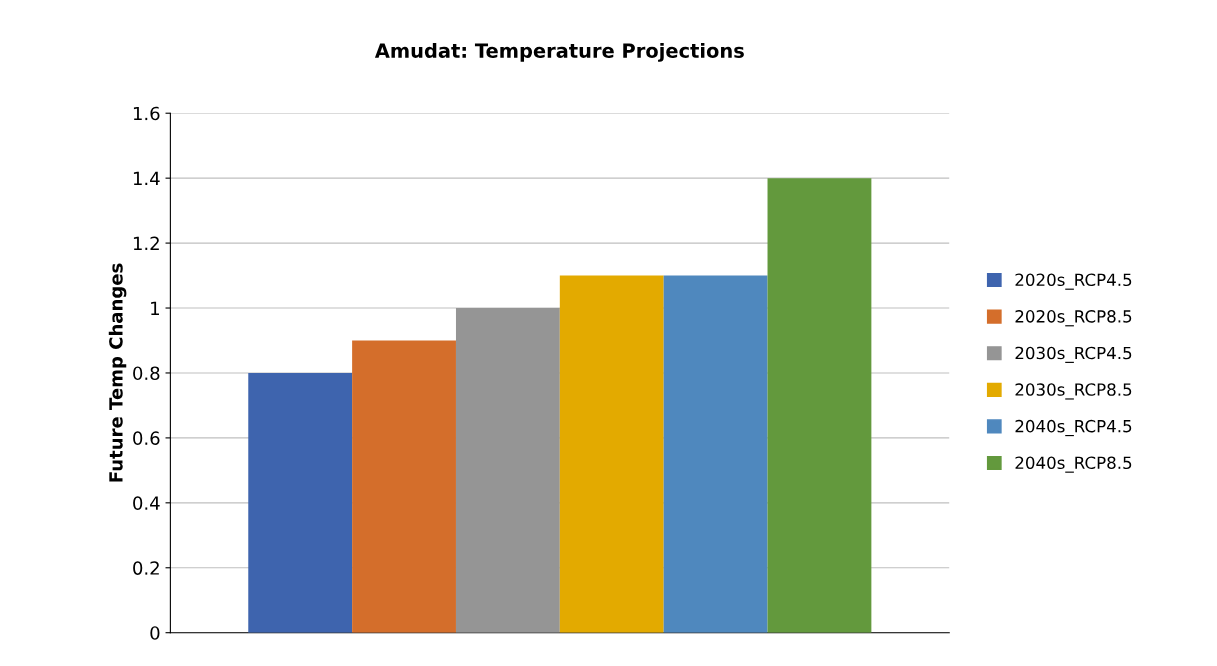 This screenshot has height=666, width=1217. What do you see at coordinates (146, 438) in the screenshot?
I see `y-tick-label: 0.6` at bounding box center [146, 438].